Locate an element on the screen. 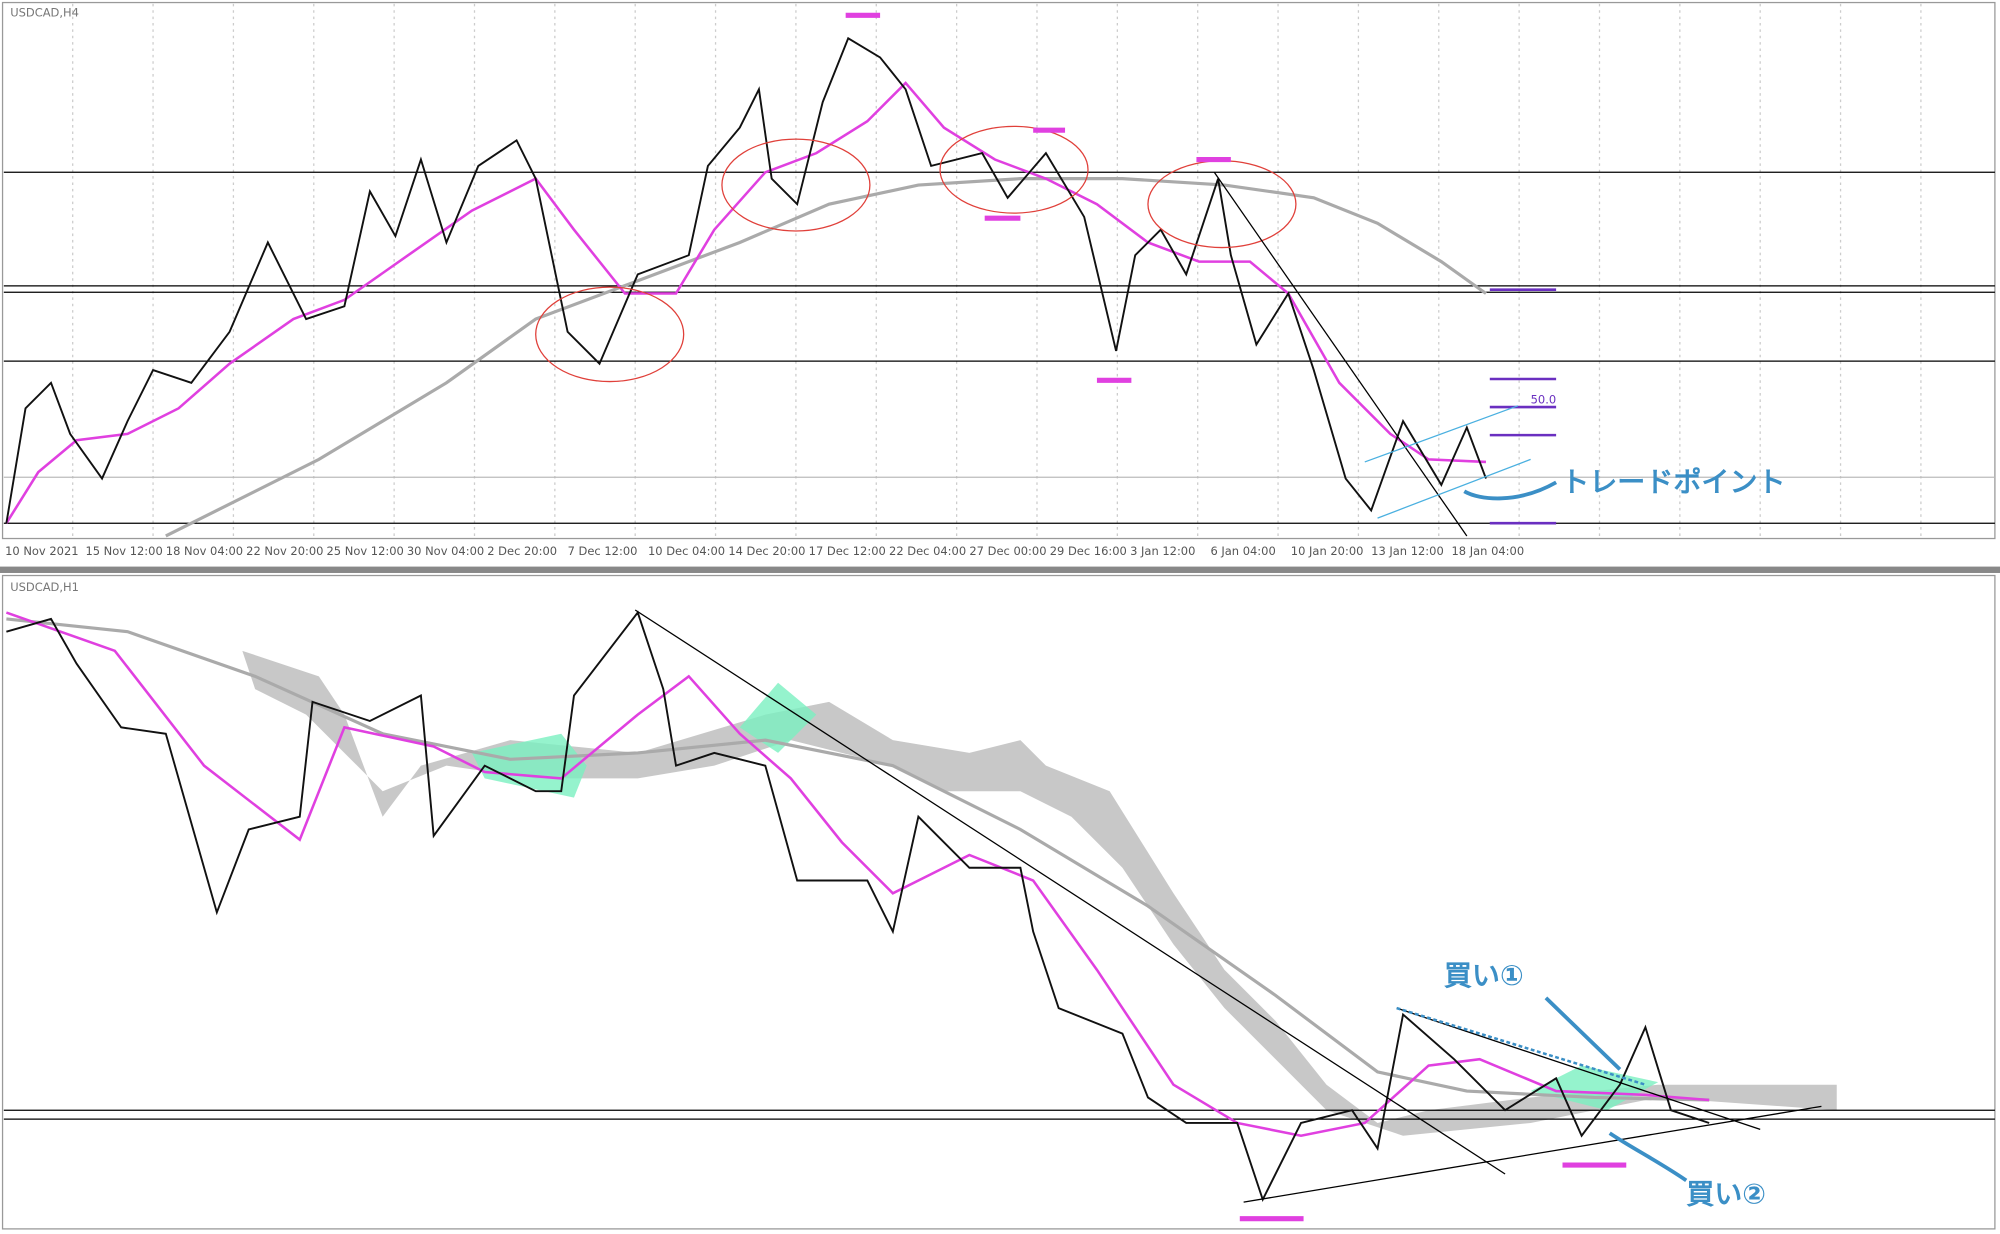 Image resolution: width=2000 pixels, height=1234 pixels. x-tick-label: 2 Dec 20:00 is located at coordinates (522, 551).